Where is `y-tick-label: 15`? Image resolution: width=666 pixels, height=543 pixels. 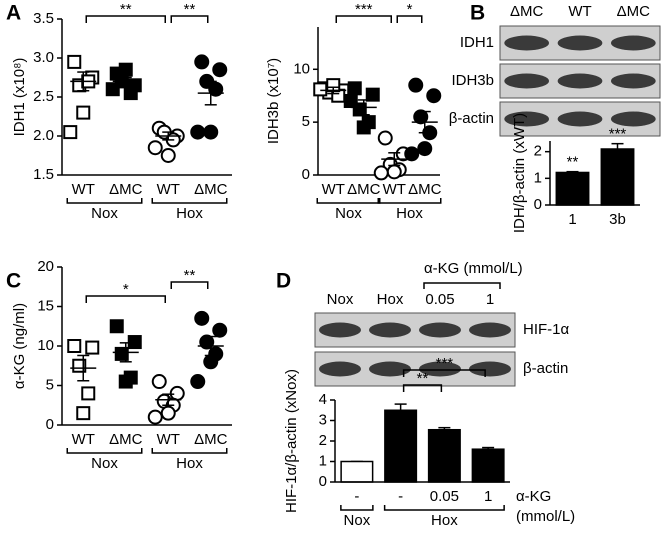 y-tick-label: 15 is located at coordinates (45, 305).